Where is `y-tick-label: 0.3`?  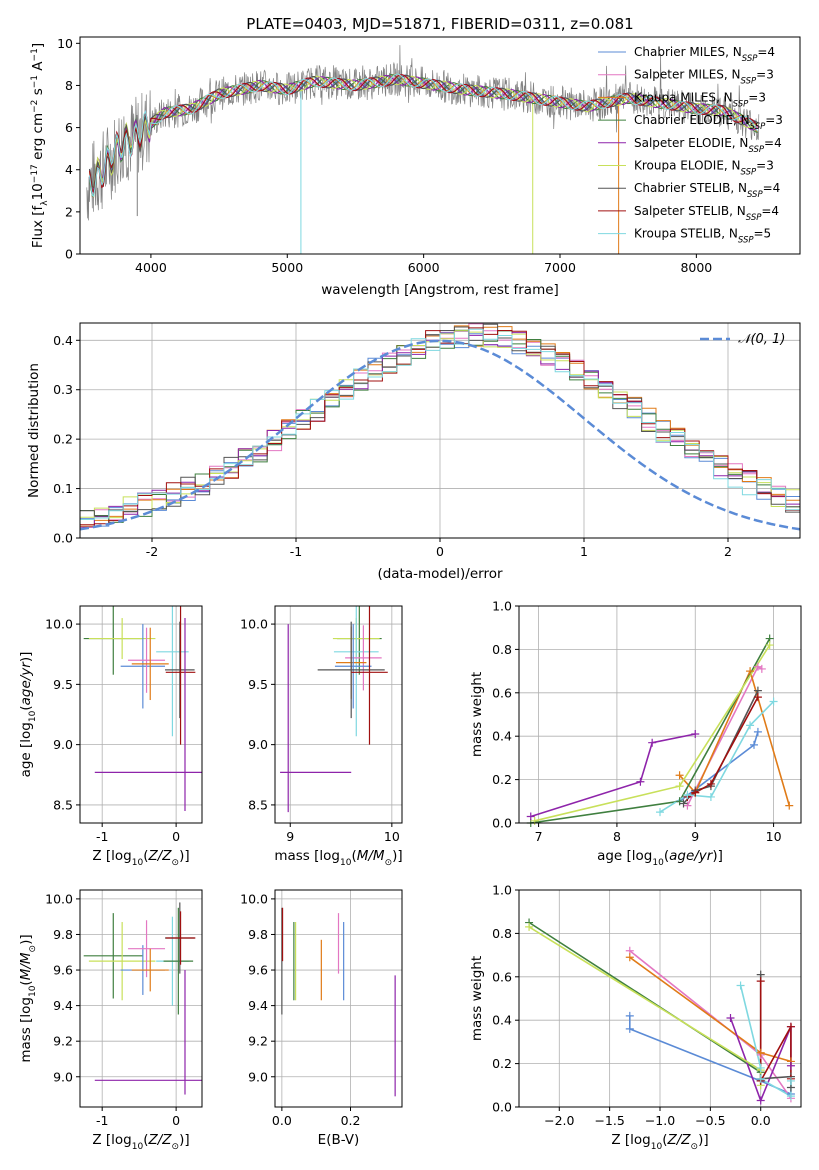 y-tick-label: 0.3 is located at coordinates (63, 389).